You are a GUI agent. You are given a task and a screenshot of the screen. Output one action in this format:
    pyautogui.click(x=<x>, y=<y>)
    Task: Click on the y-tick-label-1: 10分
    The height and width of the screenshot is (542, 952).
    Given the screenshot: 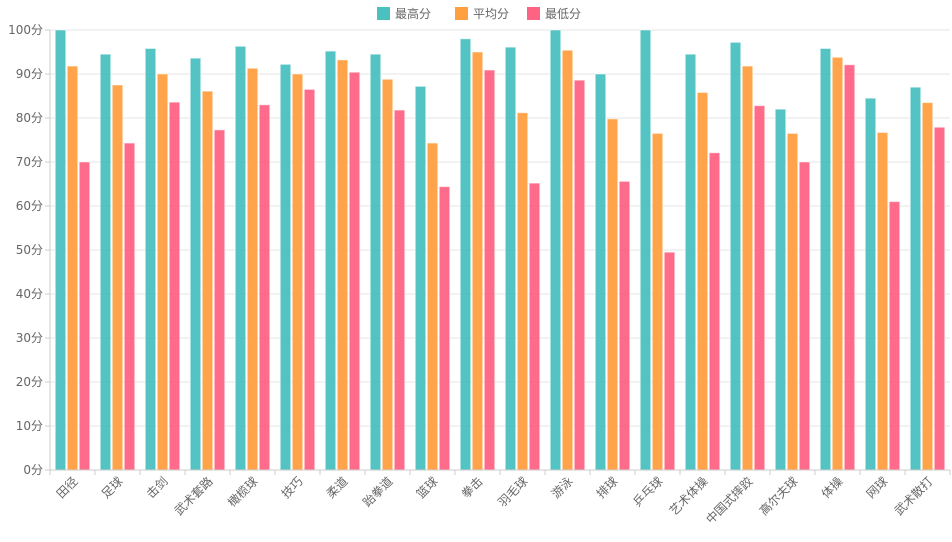 What is the action you would take?
    pyautogui.click(x=29, y=426)
    